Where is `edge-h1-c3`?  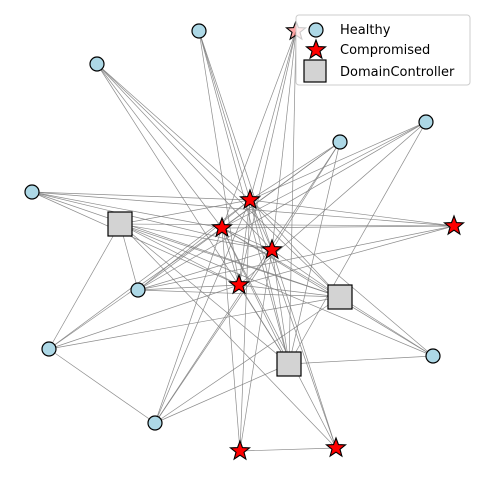 edge-h1-c3 is located at coordinates (235, 140).